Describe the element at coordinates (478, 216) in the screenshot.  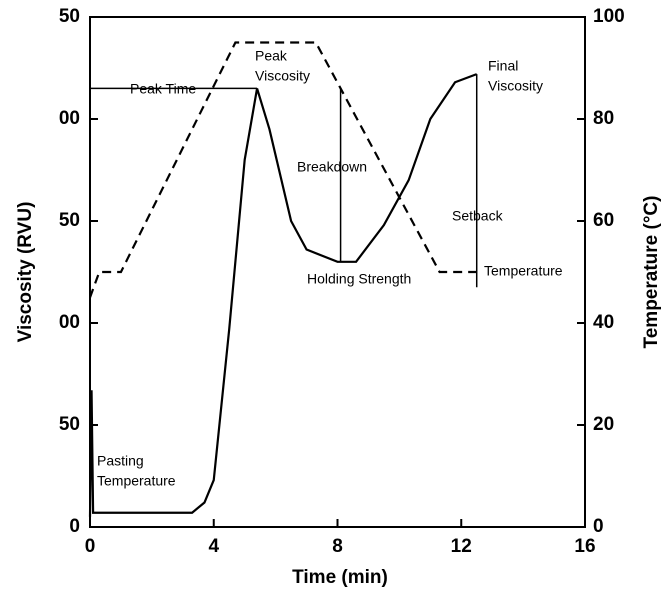
I see `annotation: Setback` at that location.